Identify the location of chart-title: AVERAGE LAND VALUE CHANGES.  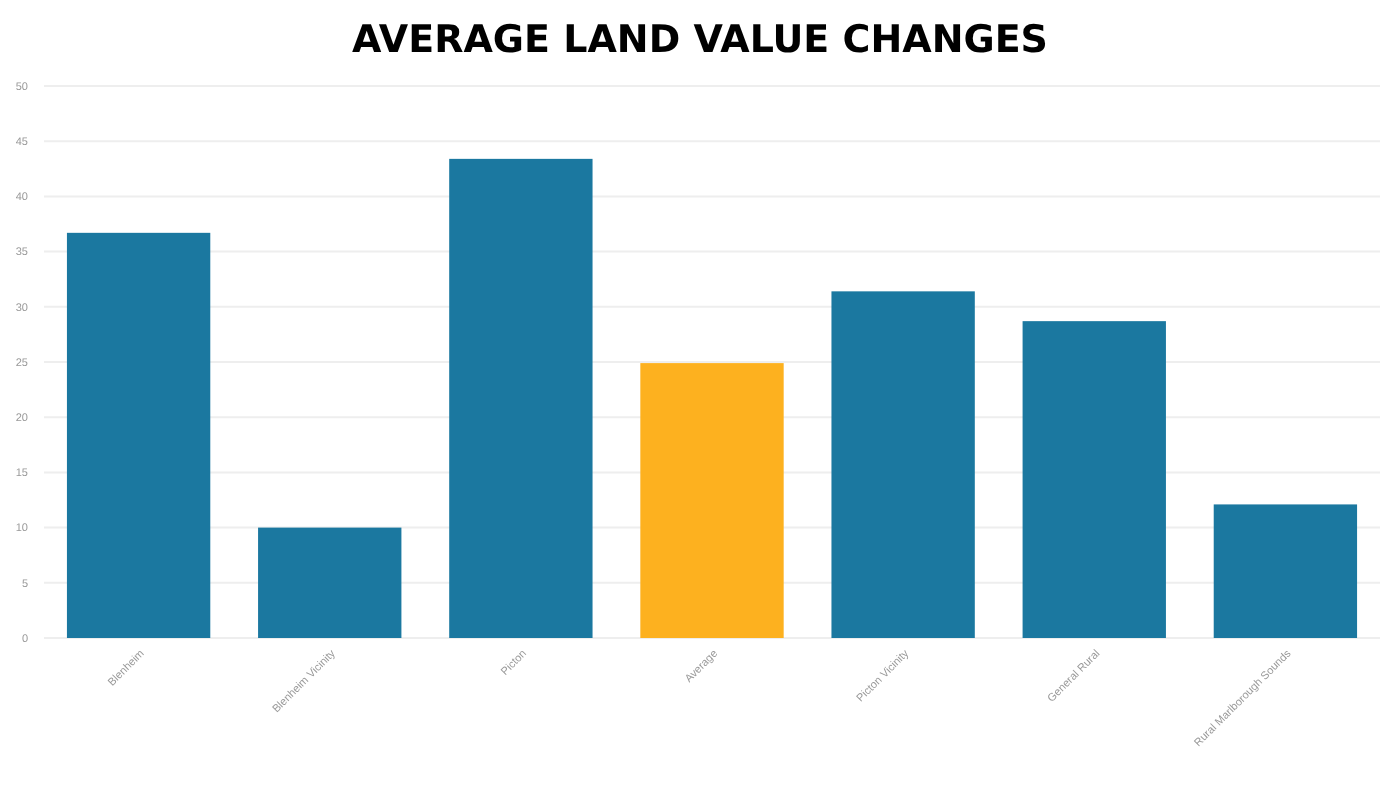
(700, 40).